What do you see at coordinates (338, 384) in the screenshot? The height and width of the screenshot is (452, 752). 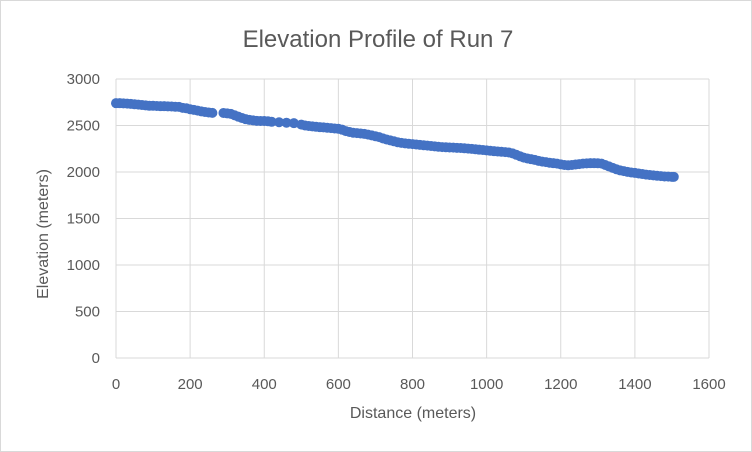 I see `x-tick-label: 600` at bounding box center [338, 384].